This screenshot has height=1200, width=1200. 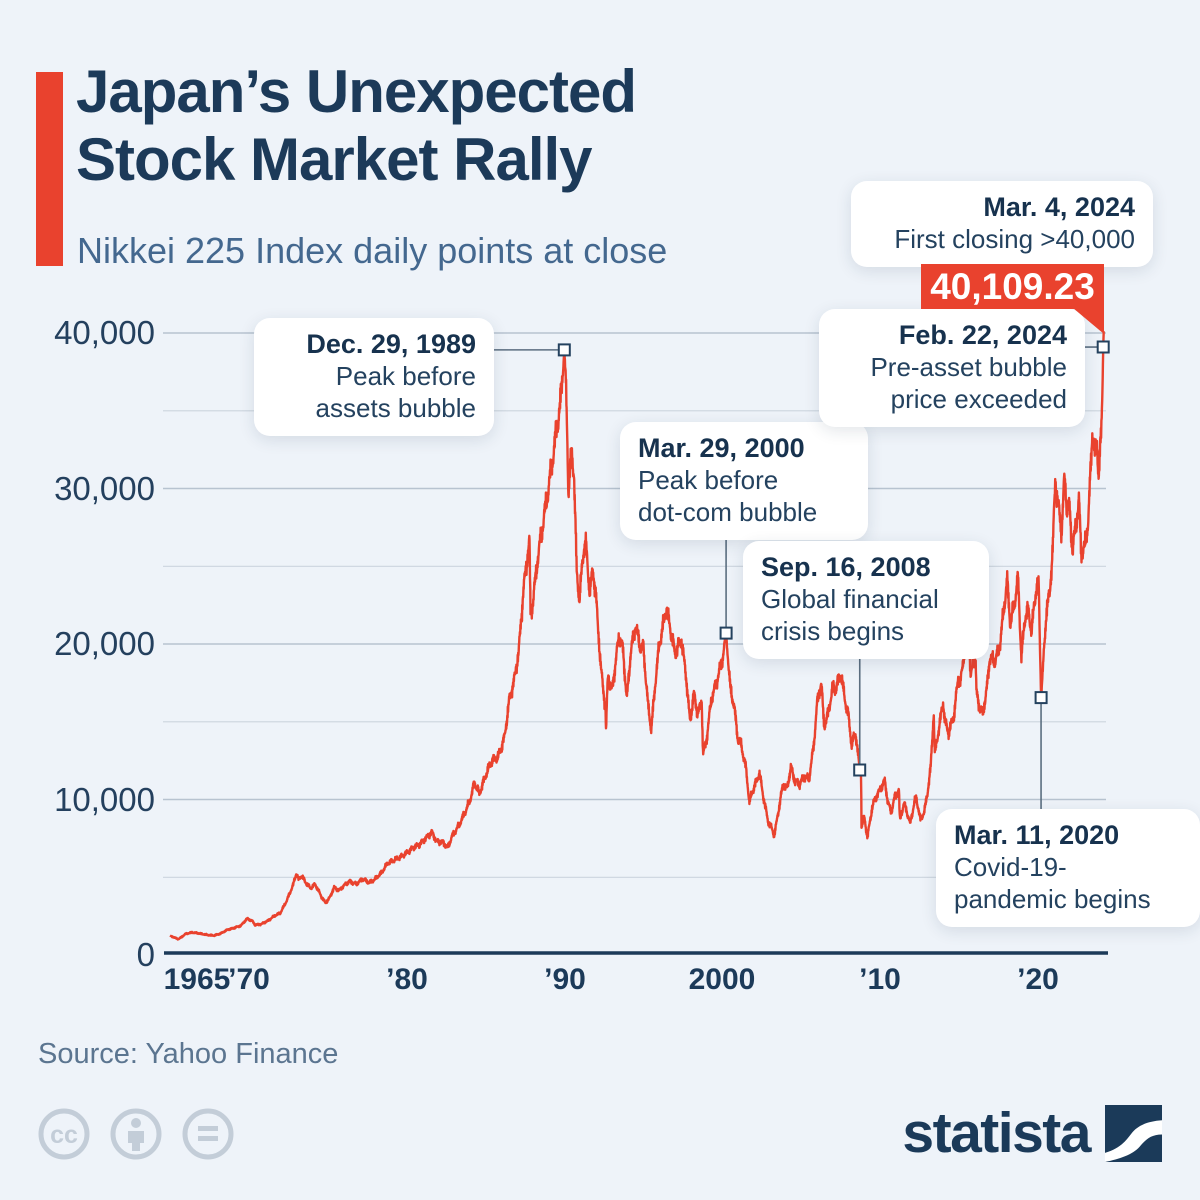 I want to click on annotation-card-dec-1989: Dec. 29, 1989 Peak before assets bubble, so click(x=374, y=377).